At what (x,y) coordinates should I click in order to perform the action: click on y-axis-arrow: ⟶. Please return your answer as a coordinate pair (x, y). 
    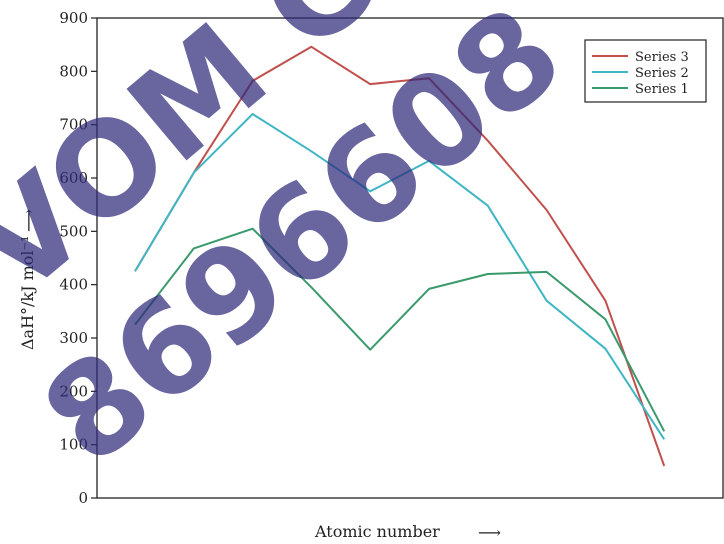
    Looking at the image, I should click on (28, 220).